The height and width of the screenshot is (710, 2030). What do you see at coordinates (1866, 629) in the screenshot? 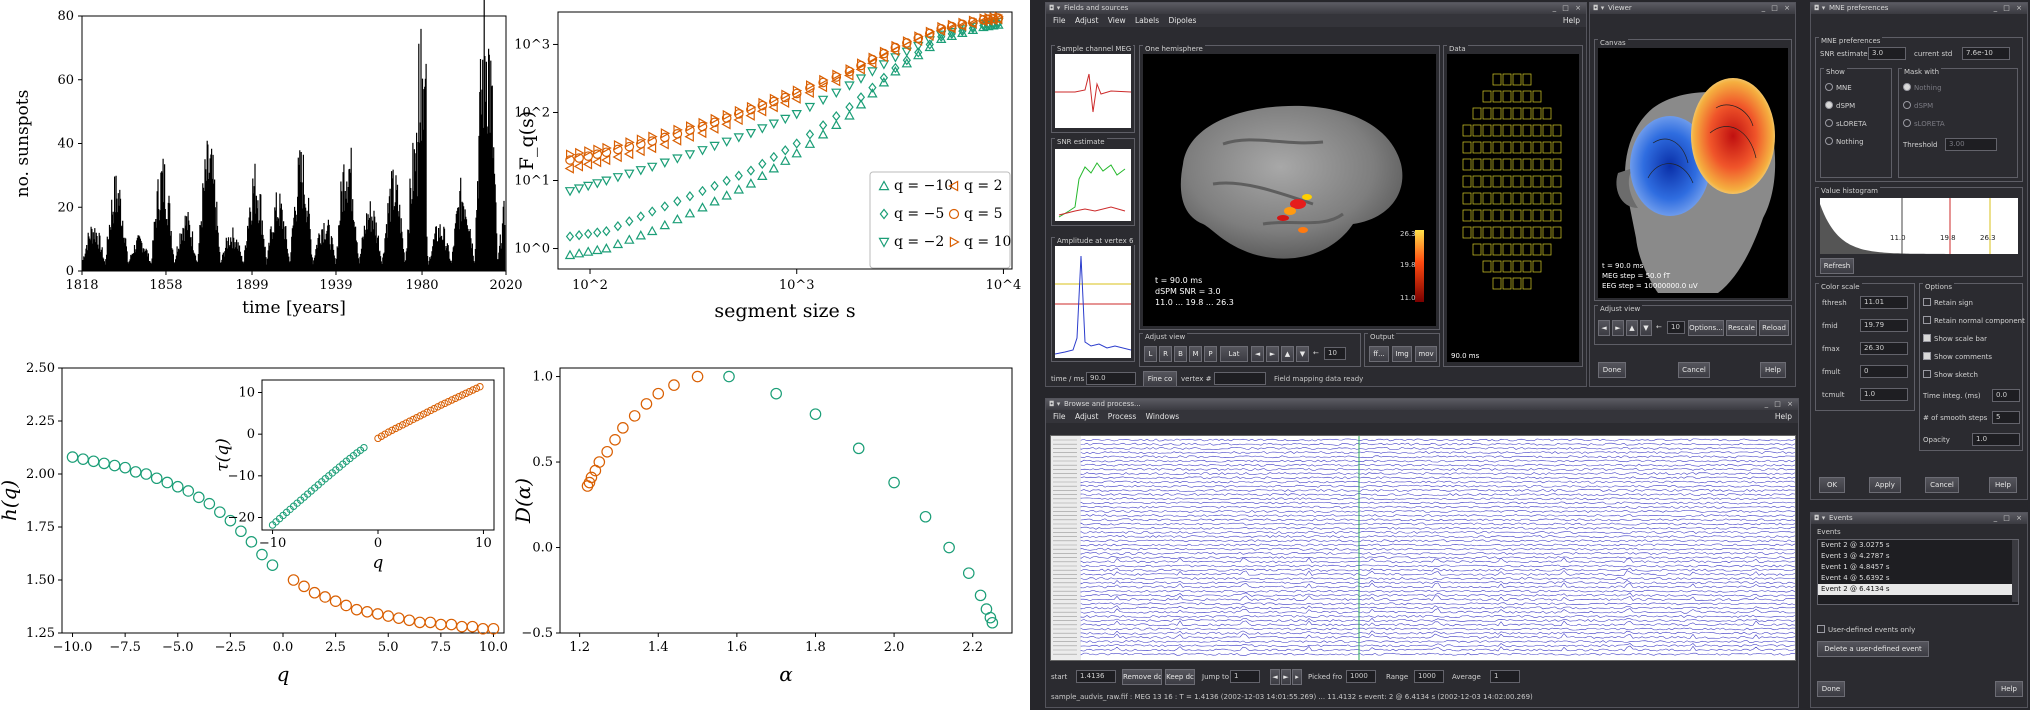
I see `user-defined-only-check: User-defined events only` at bounding box center [1866, 629].